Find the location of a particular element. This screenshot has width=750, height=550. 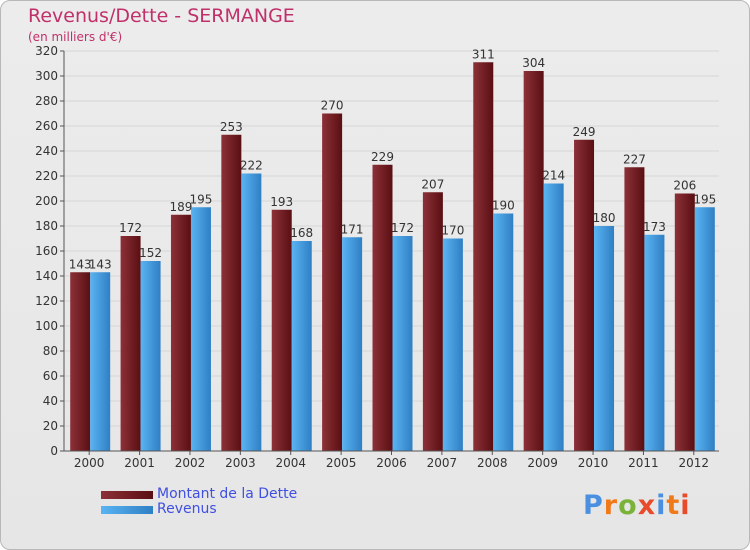

y-tick-label: 200 is located at coordinates (46, 201).